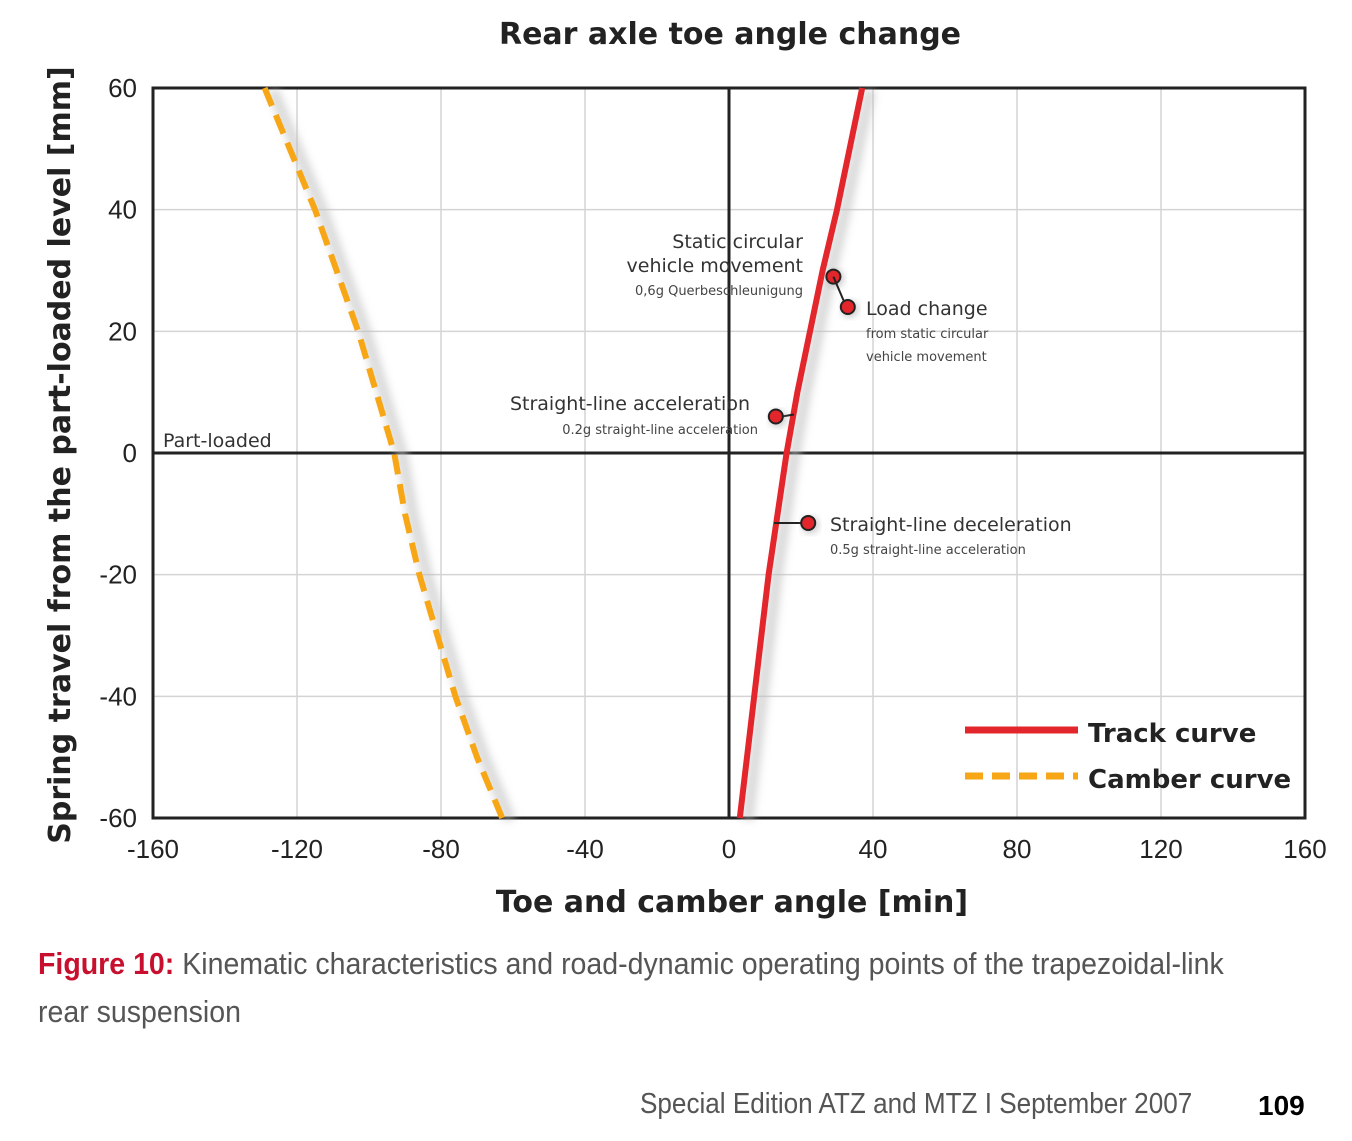  Describe the element at coordinates (808, 522) in the screenshot. I see `operating-point-deceleration` at that location.